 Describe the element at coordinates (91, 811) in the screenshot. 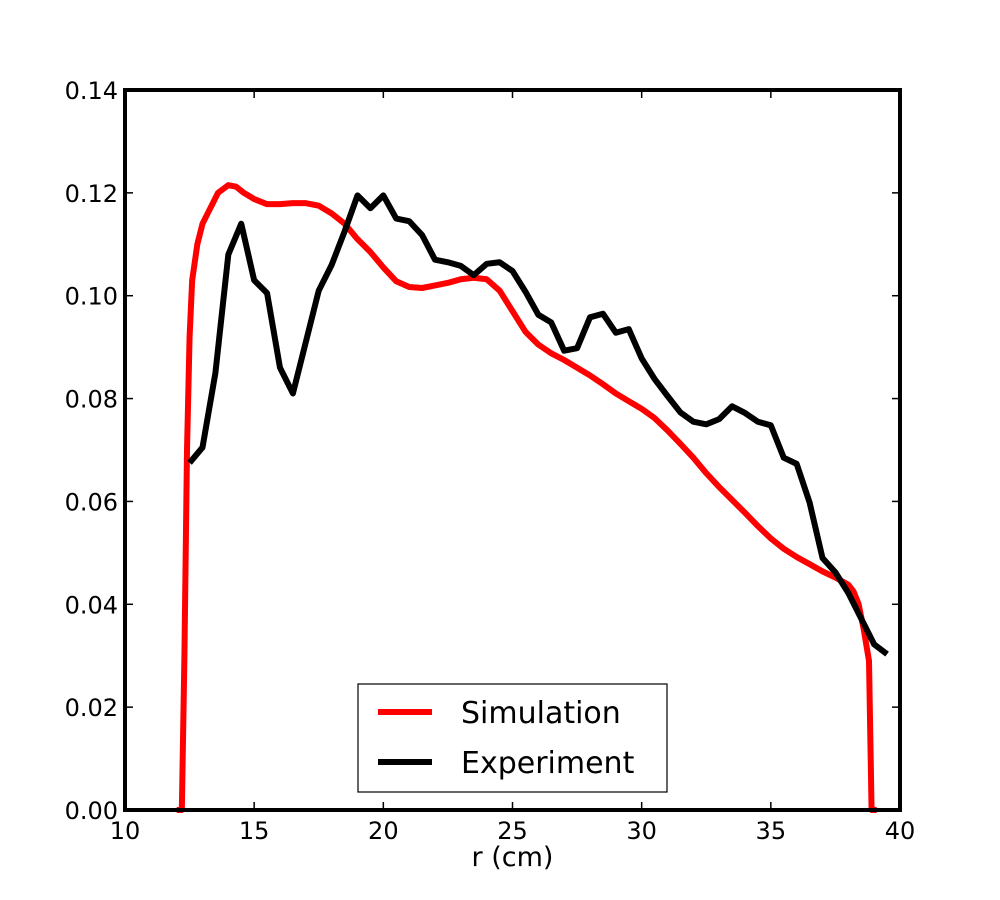

I see `y-tick-label: 0.00` at that location.